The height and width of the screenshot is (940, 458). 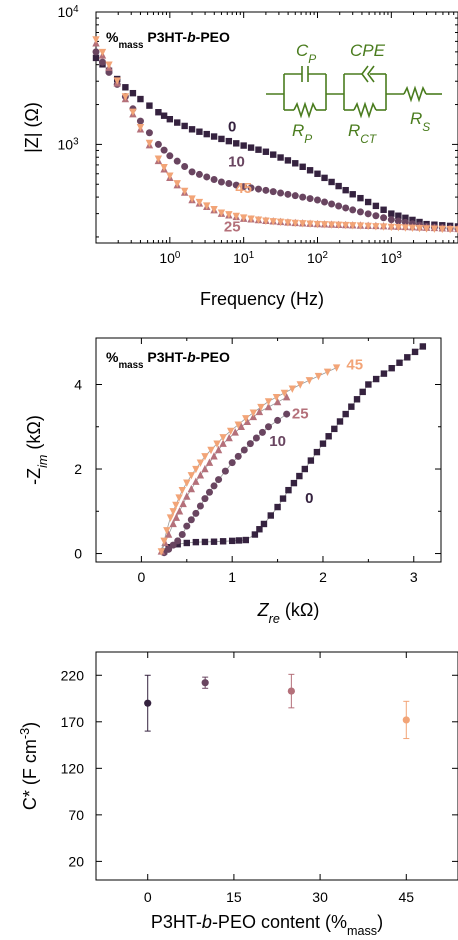 I want to click on legend-title-part: %, so click(x=112, y=357).